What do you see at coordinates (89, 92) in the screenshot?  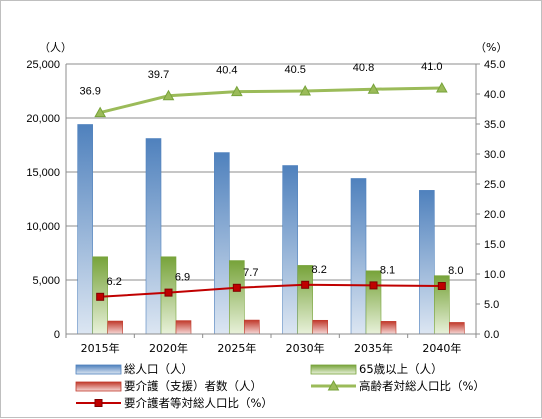 I see `data-label-aged-ratio: 36.9` at bounding box center [89, 92].